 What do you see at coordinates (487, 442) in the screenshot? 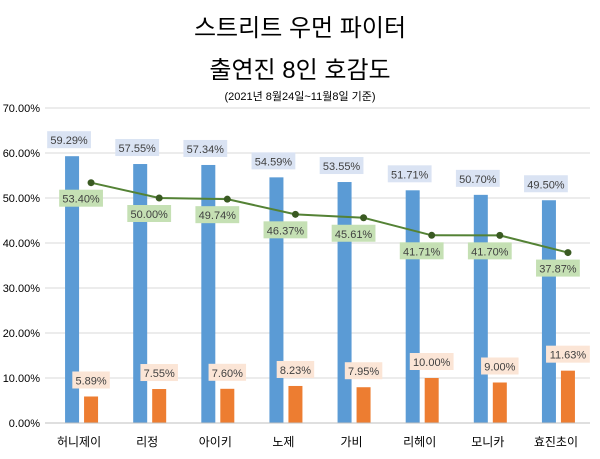
I see `x-tick-label: 모니카` at bounding box center [487, 442].